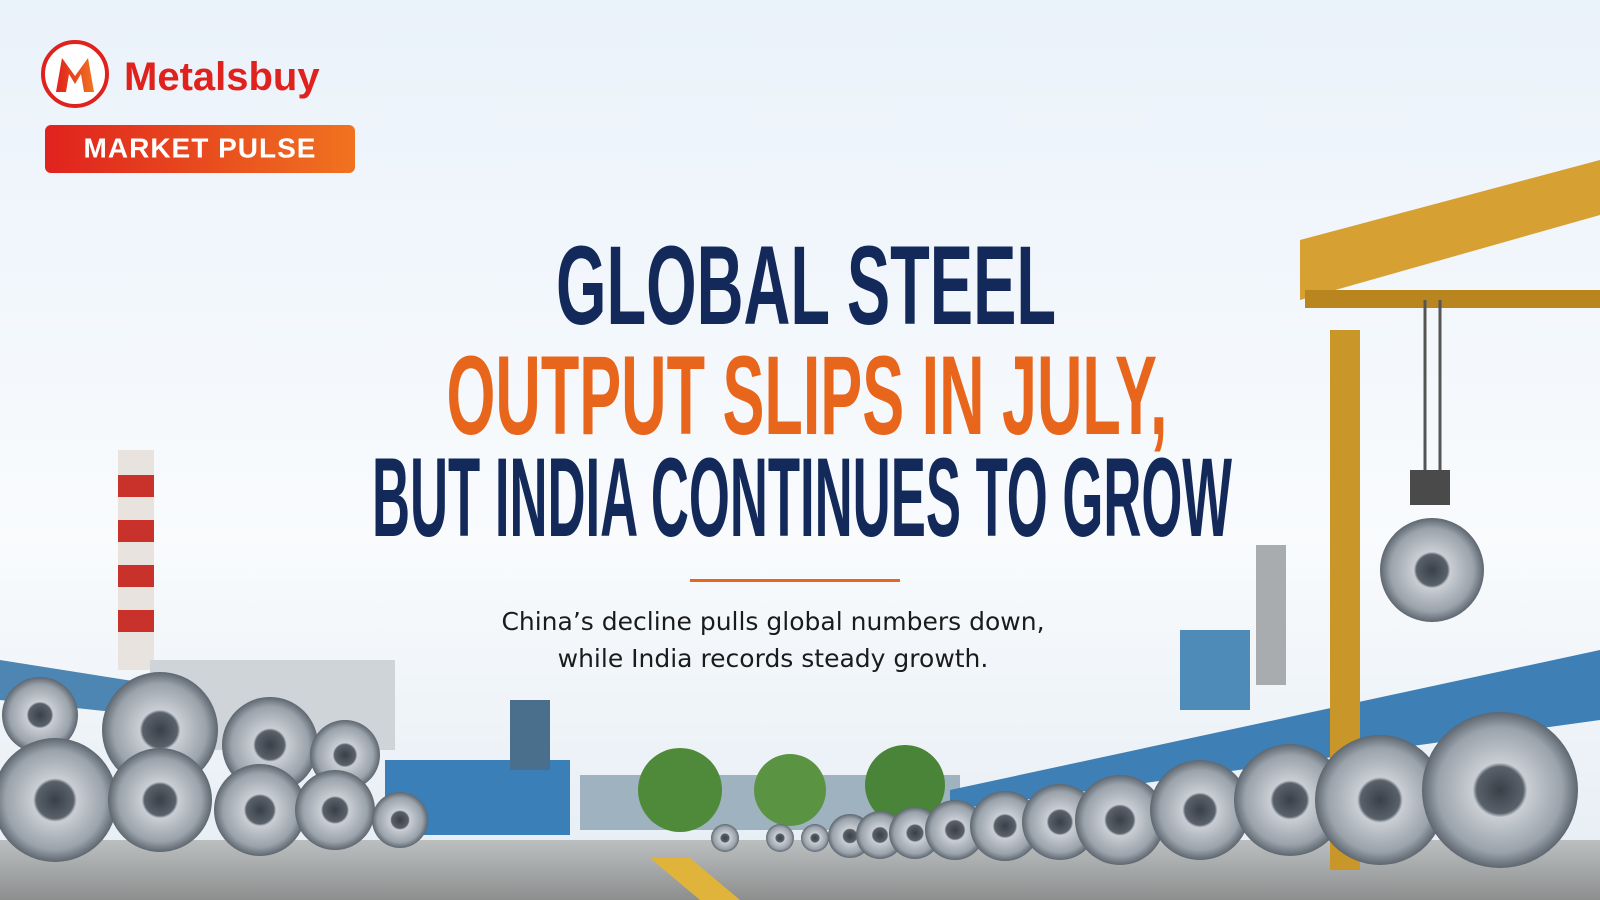  What do you see at coordinates (200, 147) in the screenshot?
I see `badge-label: MARKET PULSE` at bounding box center [200, 147].